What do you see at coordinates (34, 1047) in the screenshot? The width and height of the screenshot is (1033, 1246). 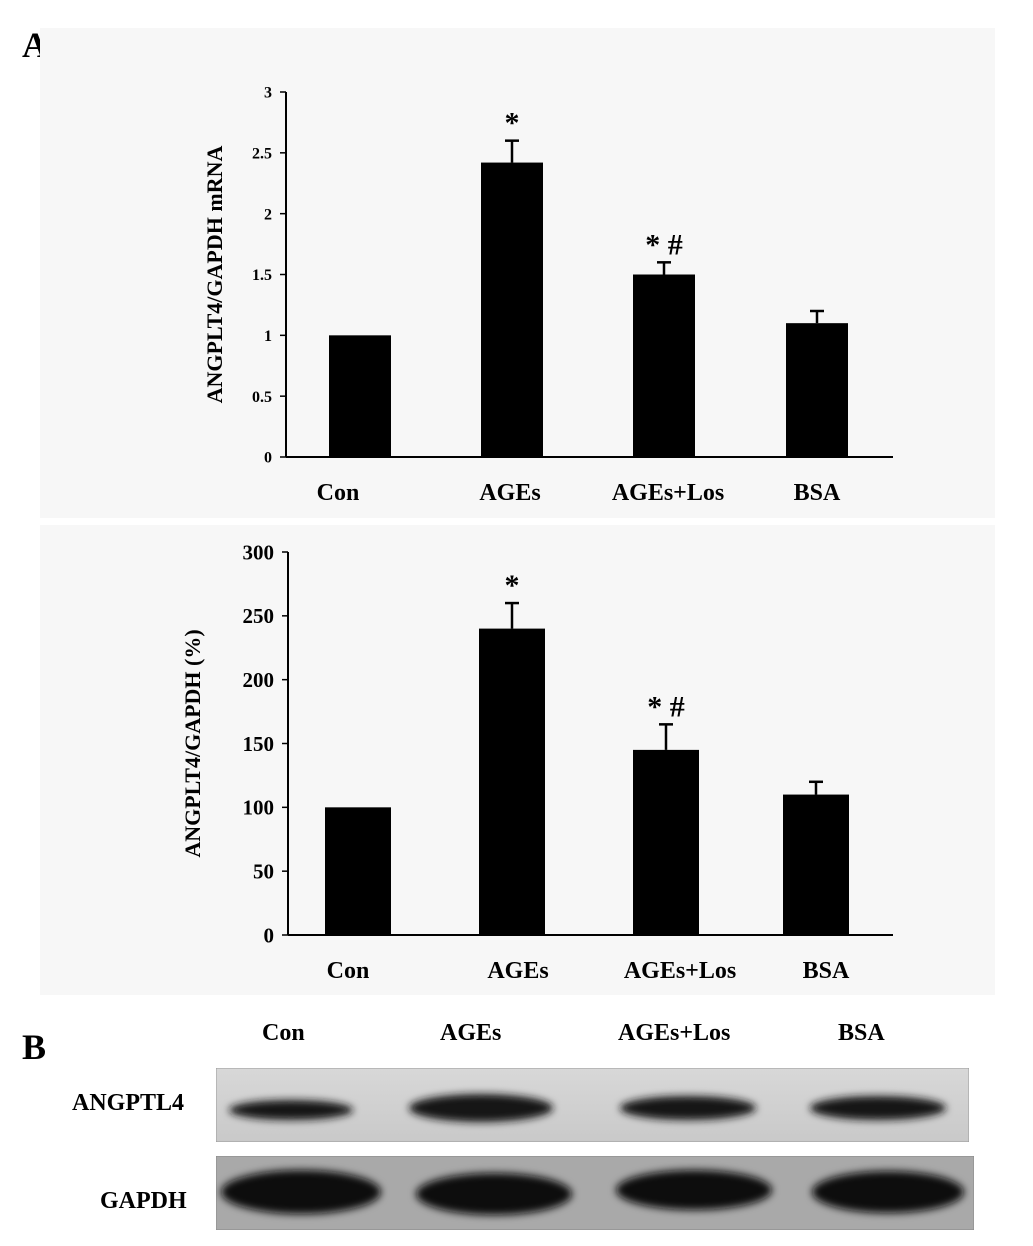 I see `panel-letter-b: B` at bounding box center [34, 1047].